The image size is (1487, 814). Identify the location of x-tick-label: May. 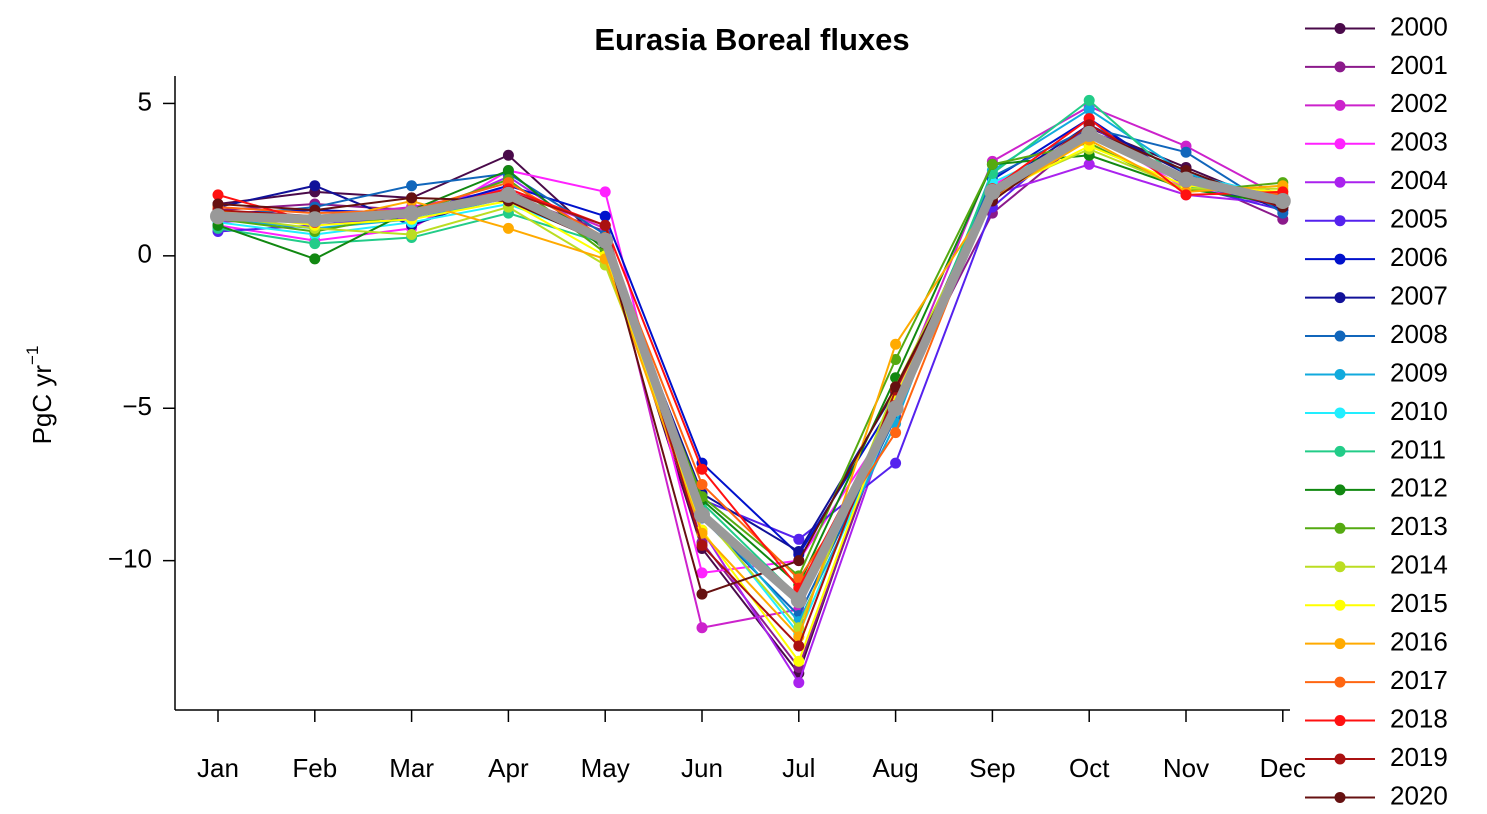
(605, 768).